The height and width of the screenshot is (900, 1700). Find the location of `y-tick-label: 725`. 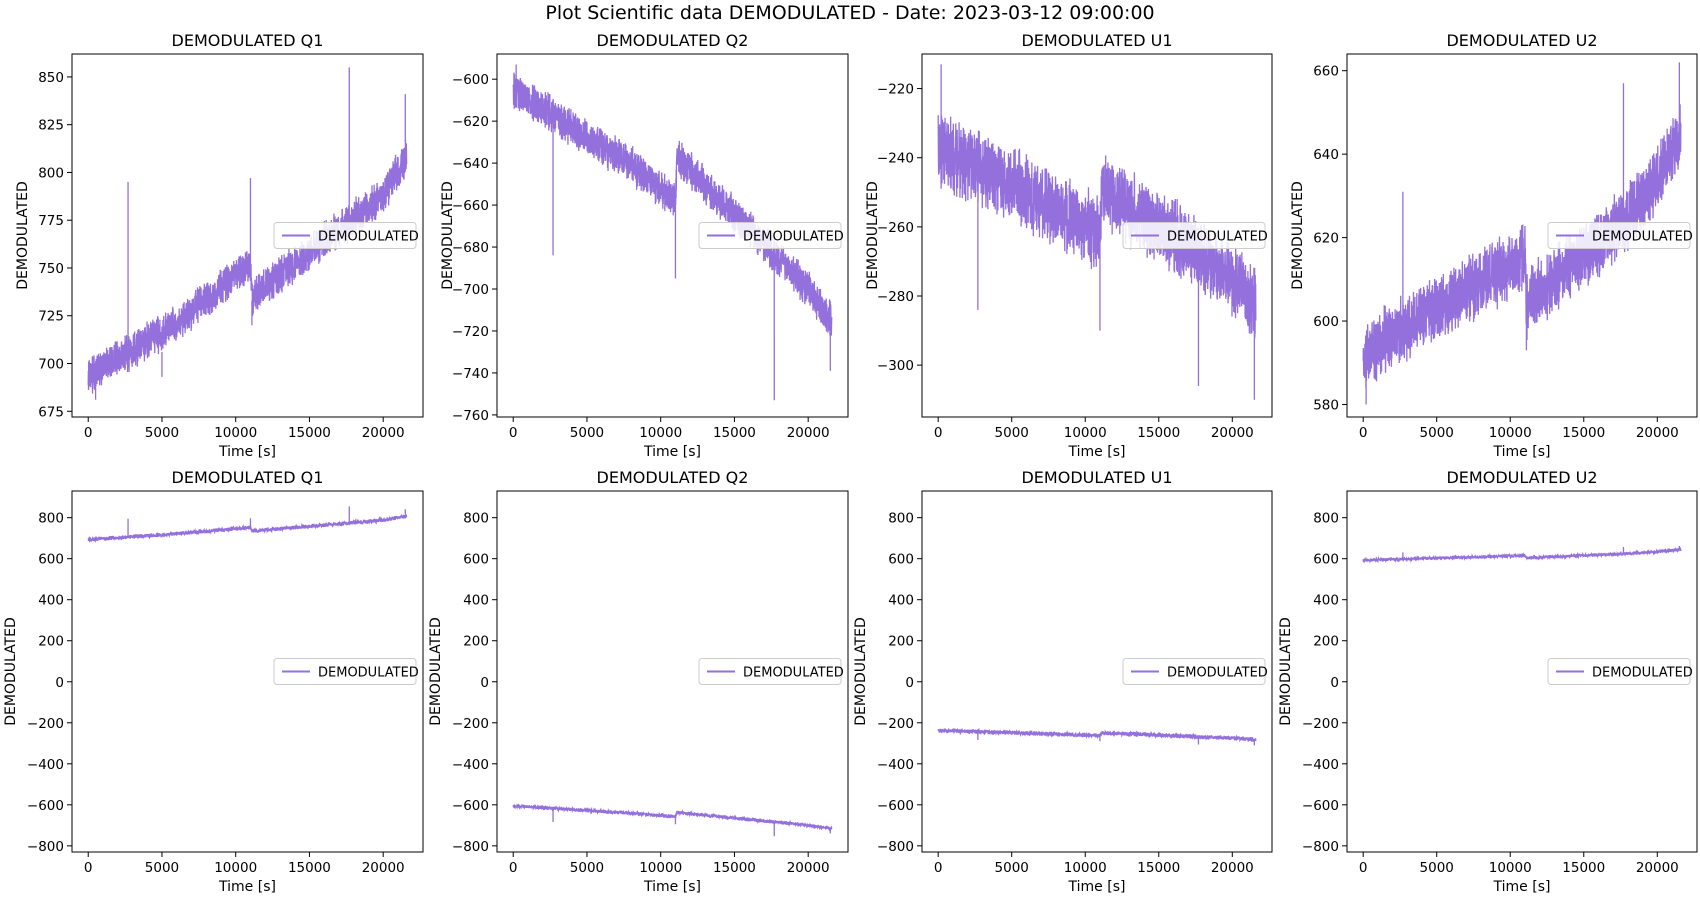

y-tick-label: 725 is located at coordinates (51, 317).